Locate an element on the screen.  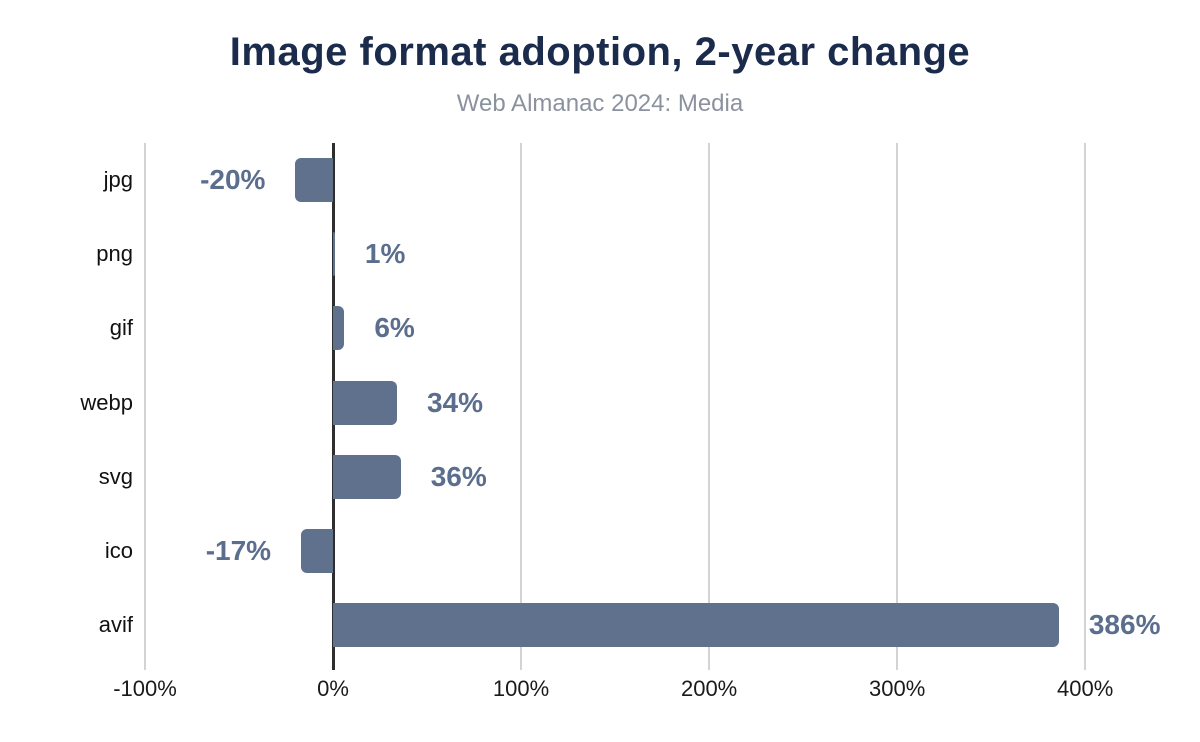
gridline-300% is located at coordinates (897, 402).